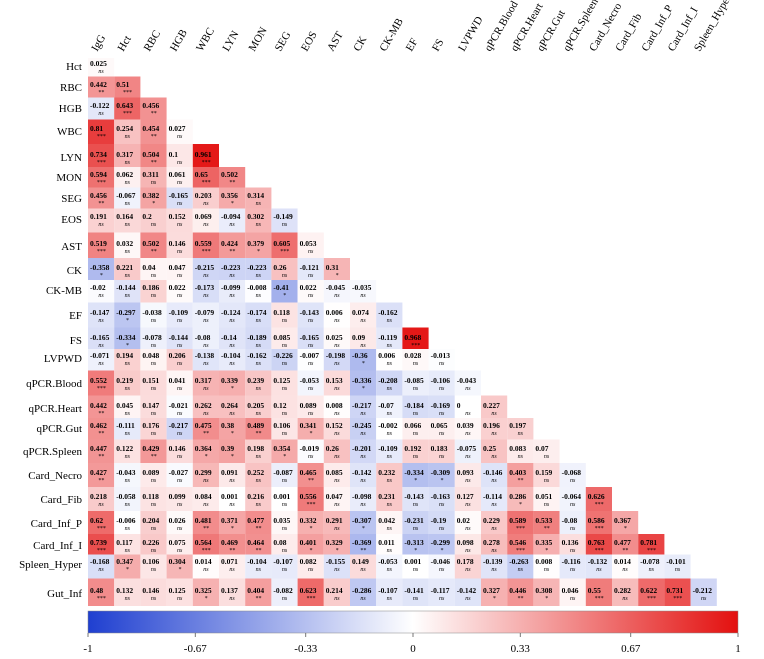 This screenshot has width=764, height=659. I want to click on cell-value: -0.035, so click(362, 287).